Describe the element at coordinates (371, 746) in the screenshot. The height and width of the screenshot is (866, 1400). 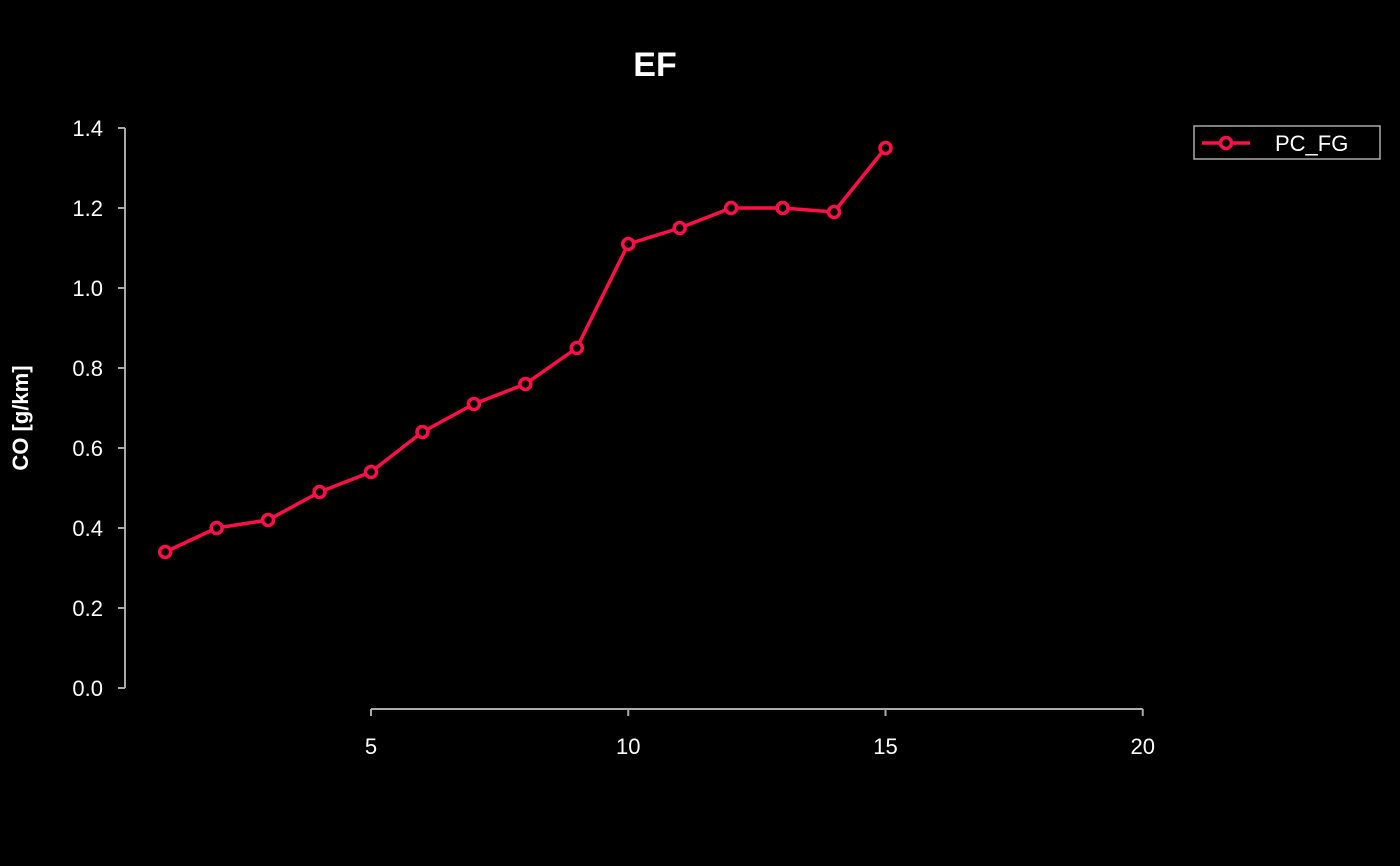
I see `x-tick-label: 5` at that location.